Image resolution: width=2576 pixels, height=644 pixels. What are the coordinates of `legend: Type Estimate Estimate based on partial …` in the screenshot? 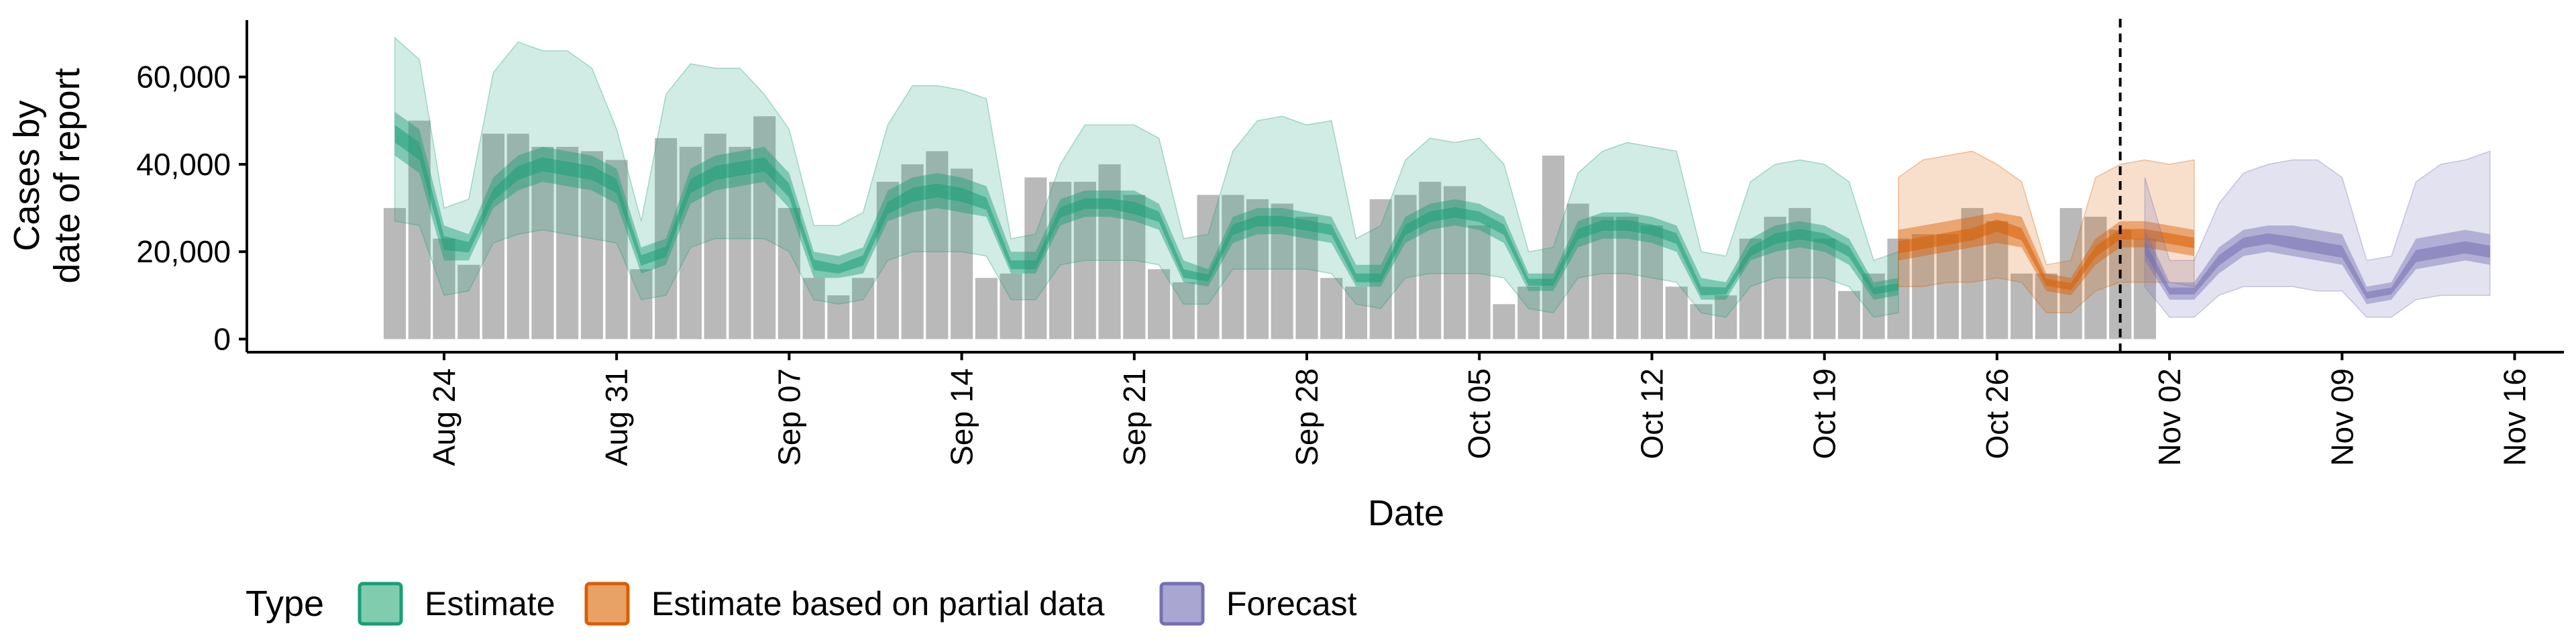 It's located at (801, 604).